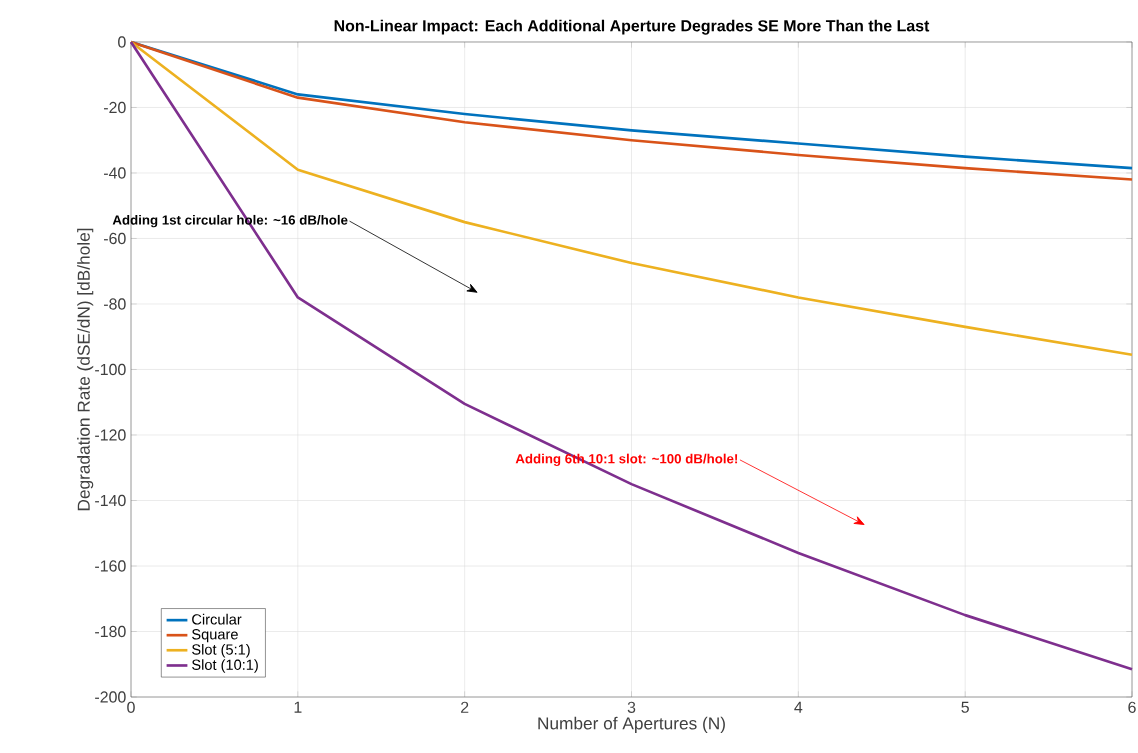 The height and width of the screenshot is (753, 1138). Describe the element at coordinates (114, 238) in the screenshot. I see `y-tick-label: -60` at that location.